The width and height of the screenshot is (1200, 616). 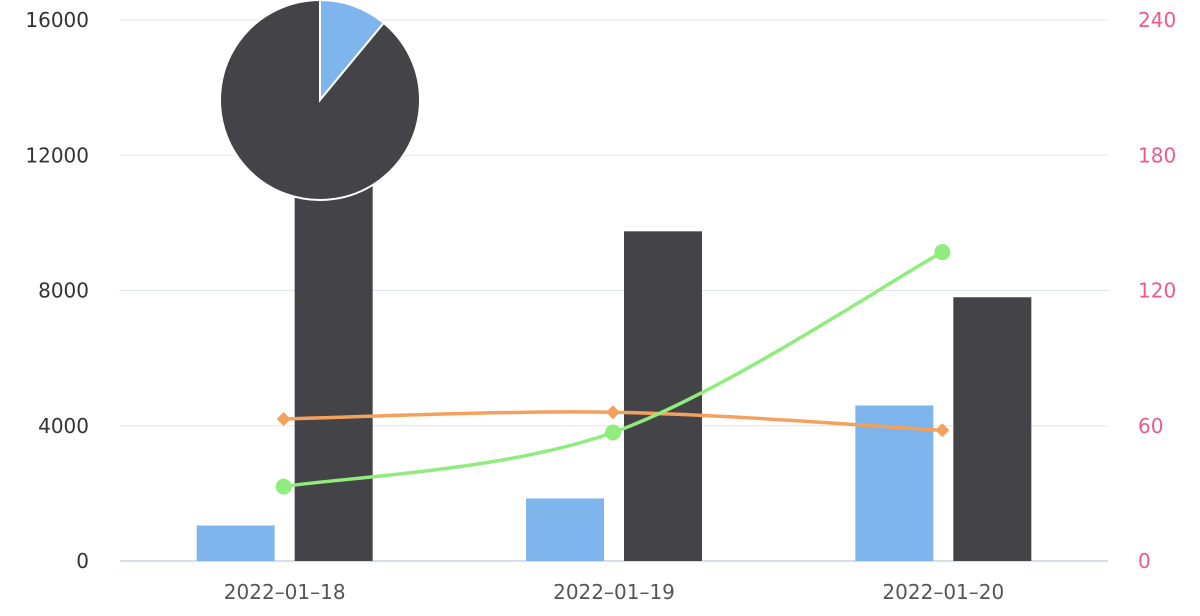 I want to click on y-right-tick-label: 180, so click(x=1157, y=155).